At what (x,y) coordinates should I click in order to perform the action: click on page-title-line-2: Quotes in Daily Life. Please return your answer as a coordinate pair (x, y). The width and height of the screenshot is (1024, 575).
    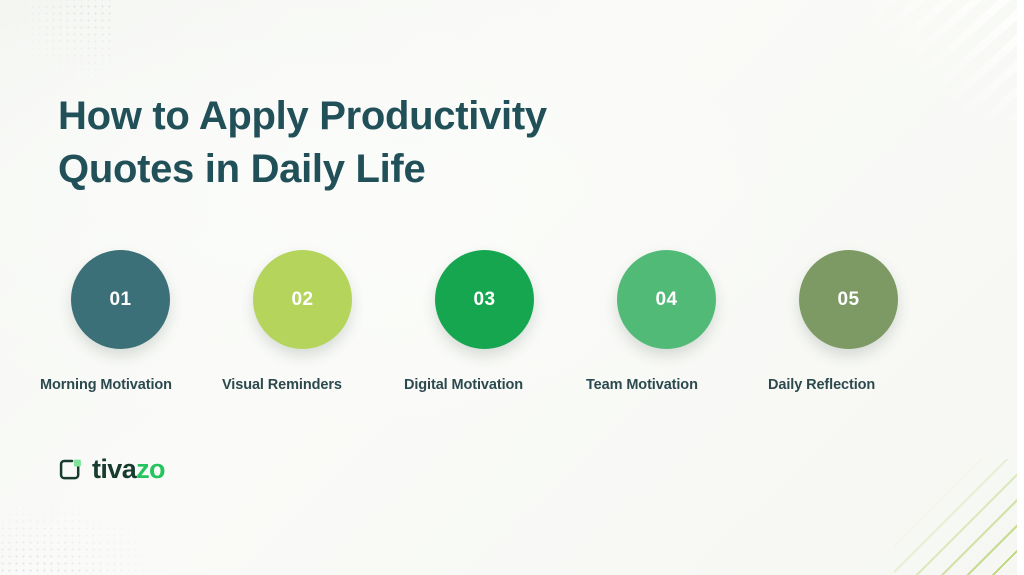
    Looking at the image, I should click on (242, 168).